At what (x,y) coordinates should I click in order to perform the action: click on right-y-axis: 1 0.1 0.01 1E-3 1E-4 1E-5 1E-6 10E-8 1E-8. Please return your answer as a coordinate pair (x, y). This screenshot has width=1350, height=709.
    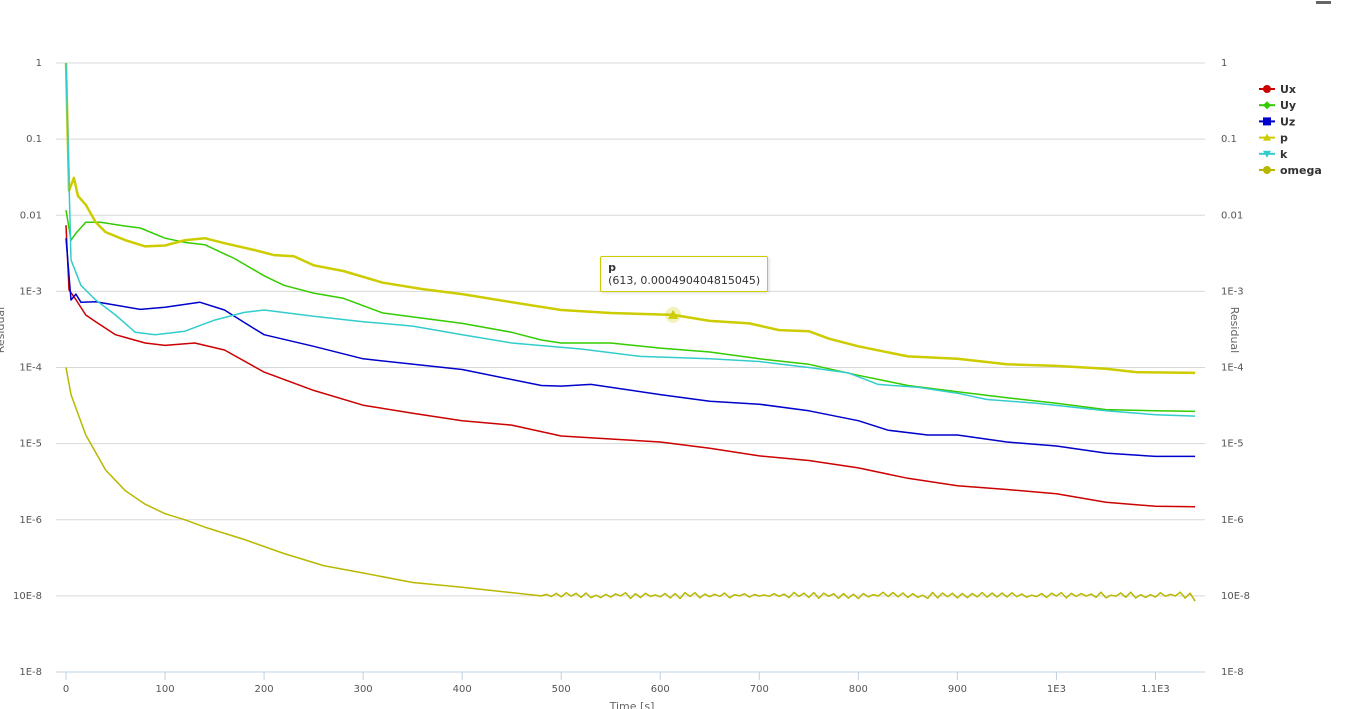
    Looking at the image, I should click on (1235, 368).